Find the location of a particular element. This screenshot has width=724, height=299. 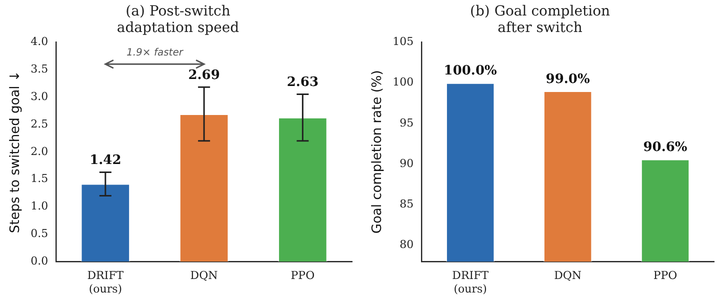

chart-title: (a) Post-switch adaptation speed is located at coordinates (178, 20).